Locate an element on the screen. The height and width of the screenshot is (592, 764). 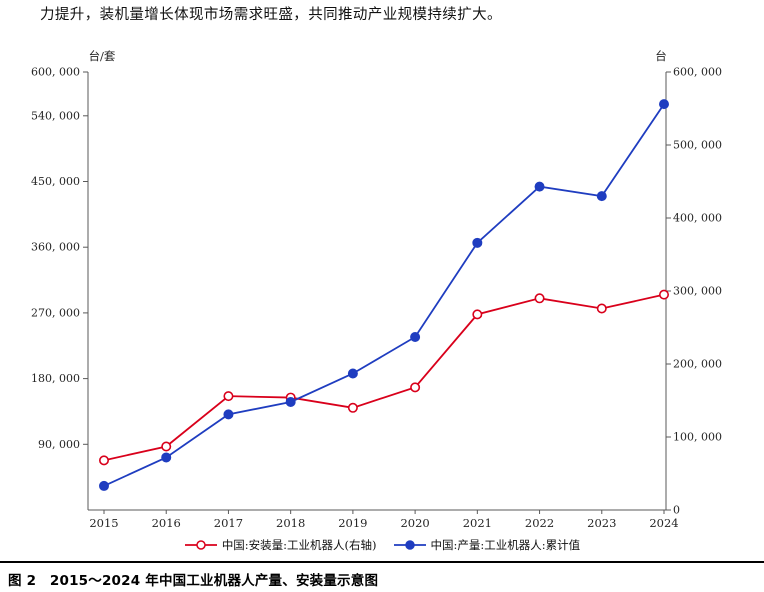
svg-text: 400, 000 is located at coordinates (697, 218).